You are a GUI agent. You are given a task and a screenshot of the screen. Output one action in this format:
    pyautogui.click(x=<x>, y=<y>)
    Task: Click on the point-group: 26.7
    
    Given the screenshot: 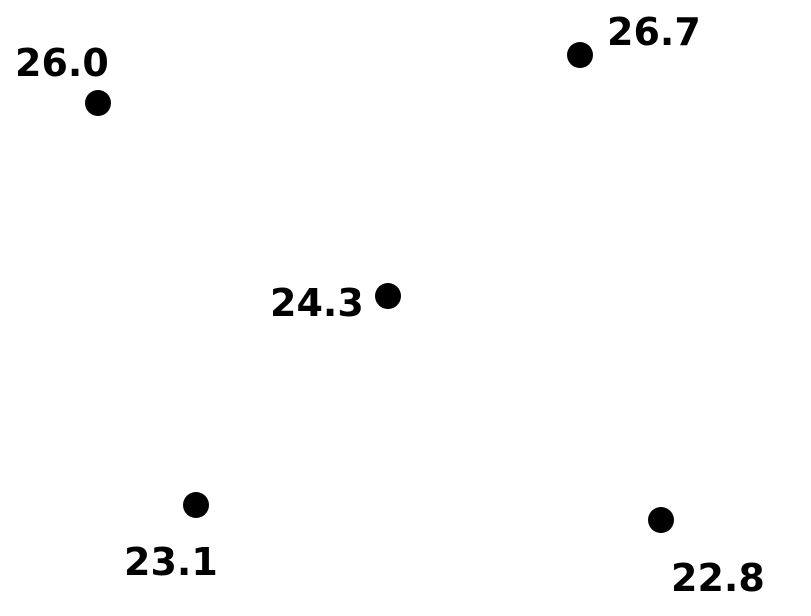 What is the action you would take?
    pyautogui.click(x=634, y=39)
    